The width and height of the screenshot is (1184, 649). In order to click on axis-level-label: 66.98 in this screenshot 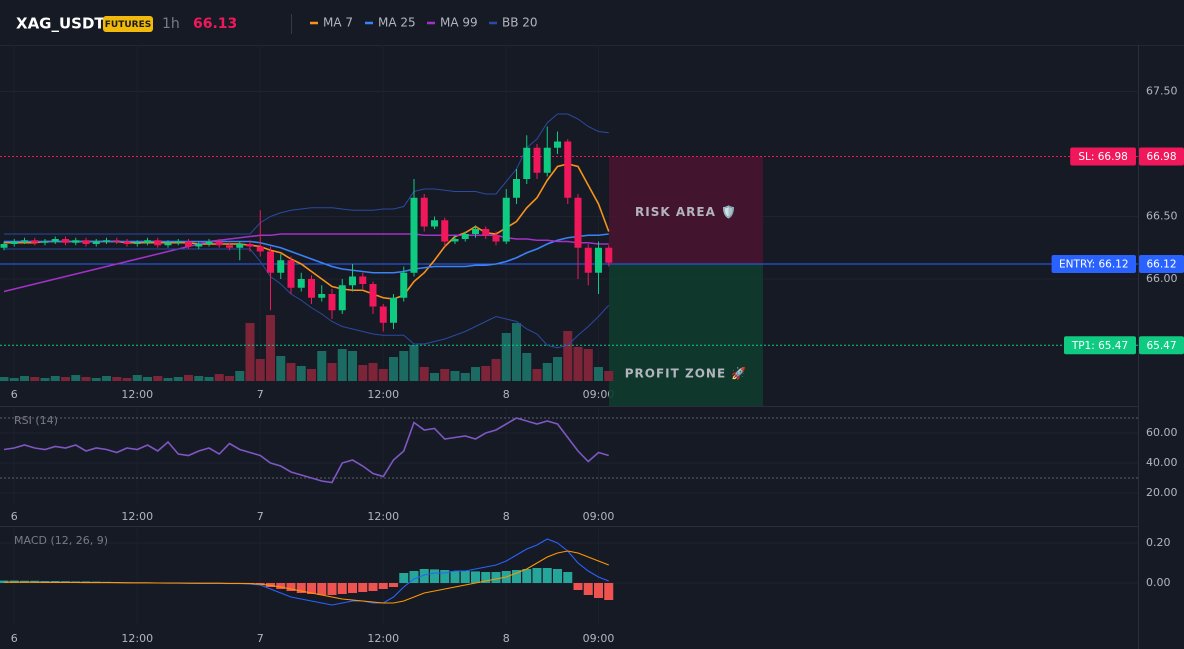, I will do `click(1161, 157)`.